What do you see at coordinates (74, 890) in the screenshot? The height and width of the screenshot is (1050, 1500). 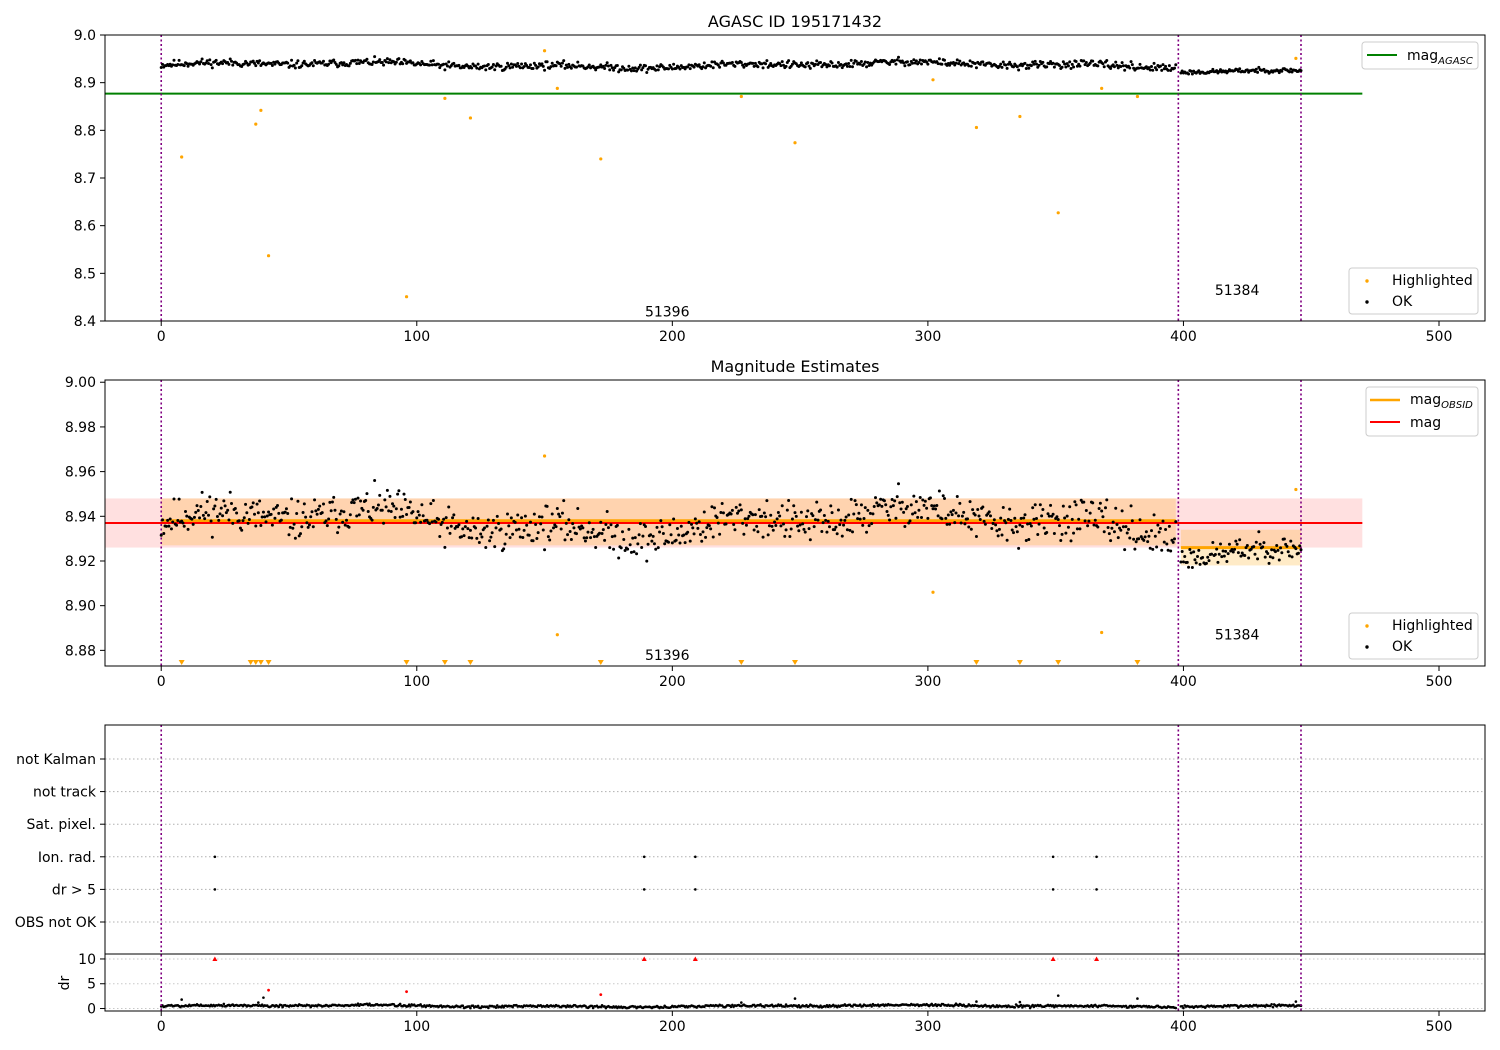 I see `flag-row-label: dr > 5` at bounding box center [74, 890].